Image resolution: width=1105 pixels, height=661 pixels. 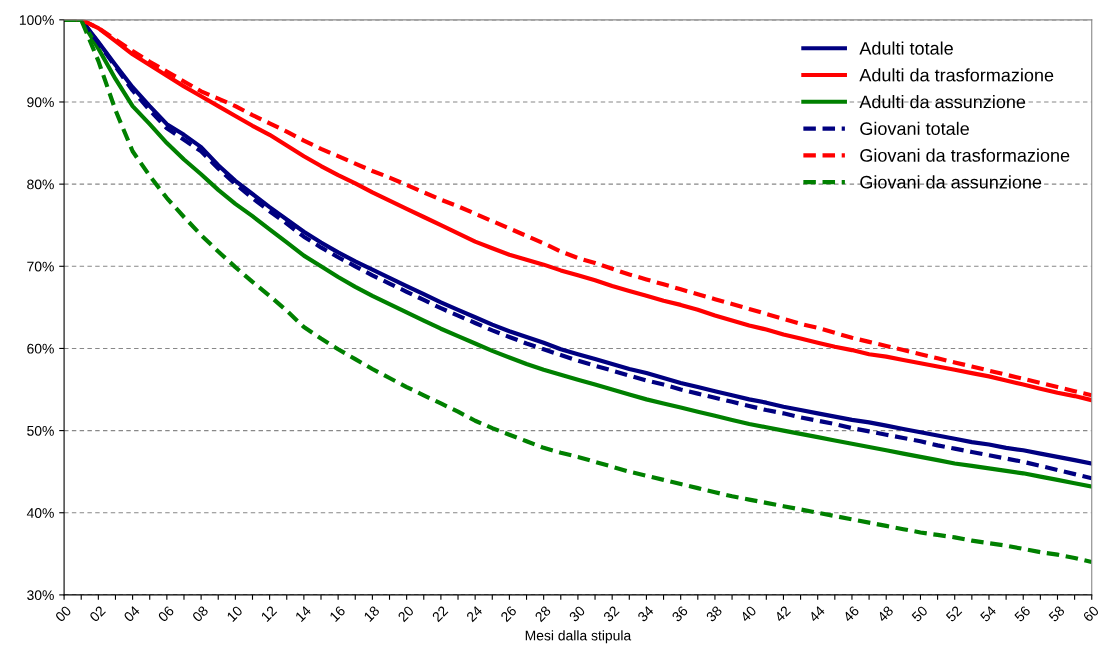 I want to click on x-tick-label: 50, so click(x=920, y=614).